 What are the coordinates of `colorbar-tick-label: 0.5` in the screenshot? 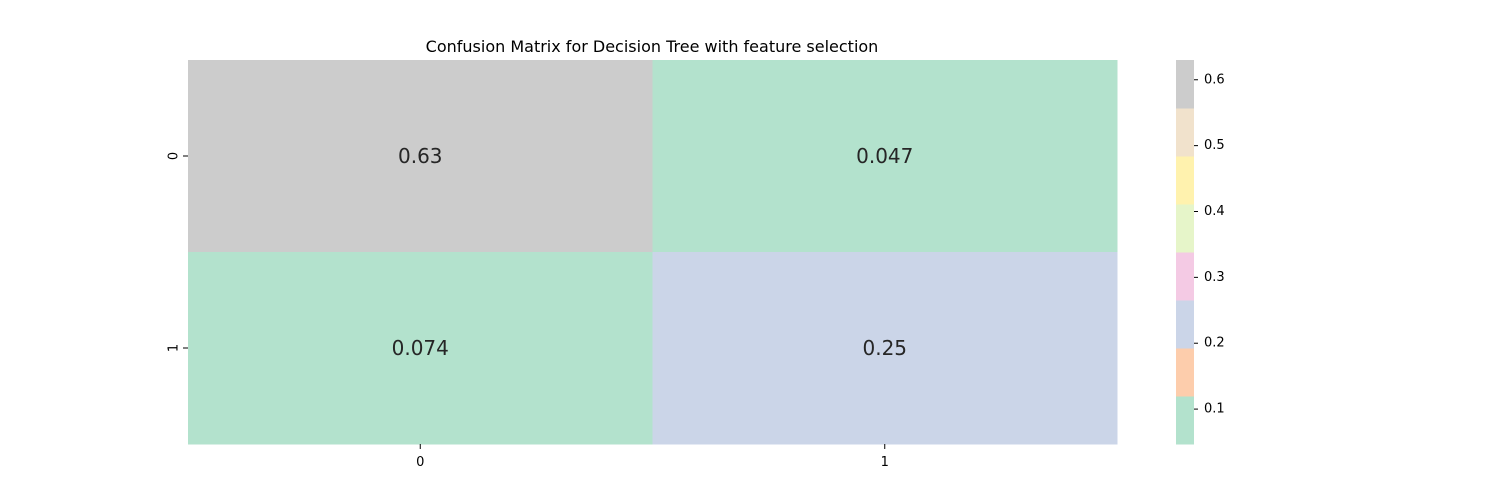 It's located at (1214, 145).